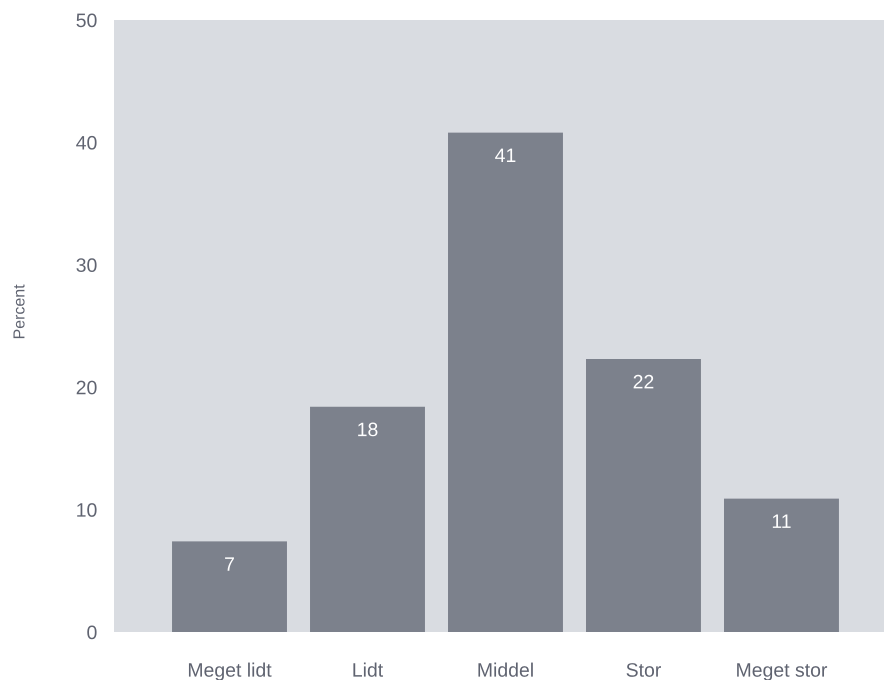 The width and height of the screenshot is (884, 680). What do you see at coordinates (229, 564) in the screenshot?
I see `data-label: 7` at bounding box center [229, 564].